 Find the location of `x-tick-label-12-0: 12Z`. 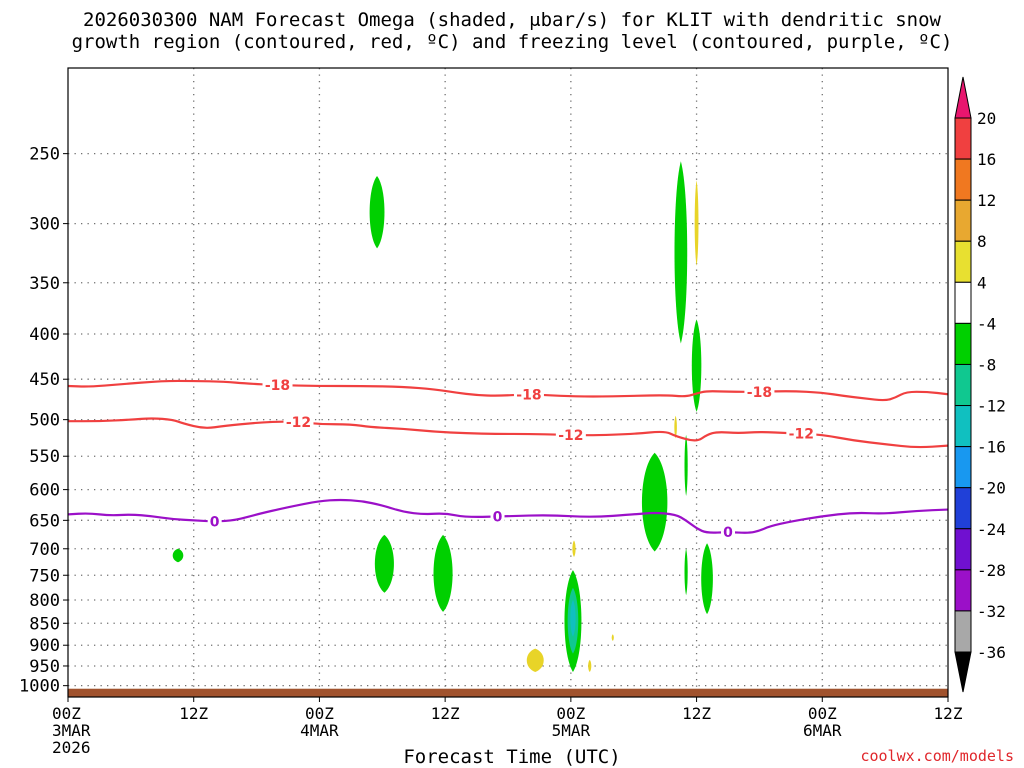

x-tick-label-12-0: 12Z is located at coordinates (193, 713).